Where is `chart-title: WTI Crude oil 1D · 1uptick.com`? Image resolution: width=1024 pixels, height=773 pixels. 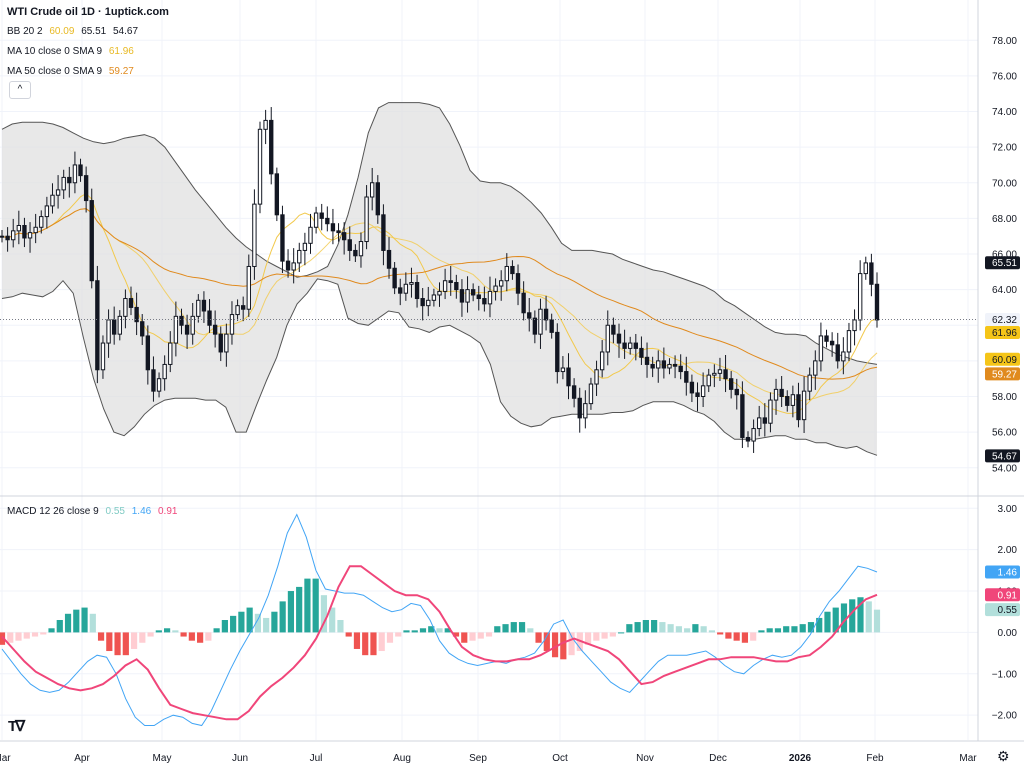
chart-title: WTI Crude oil 1D · 1uptick.com is located at coordinates (88, 12).